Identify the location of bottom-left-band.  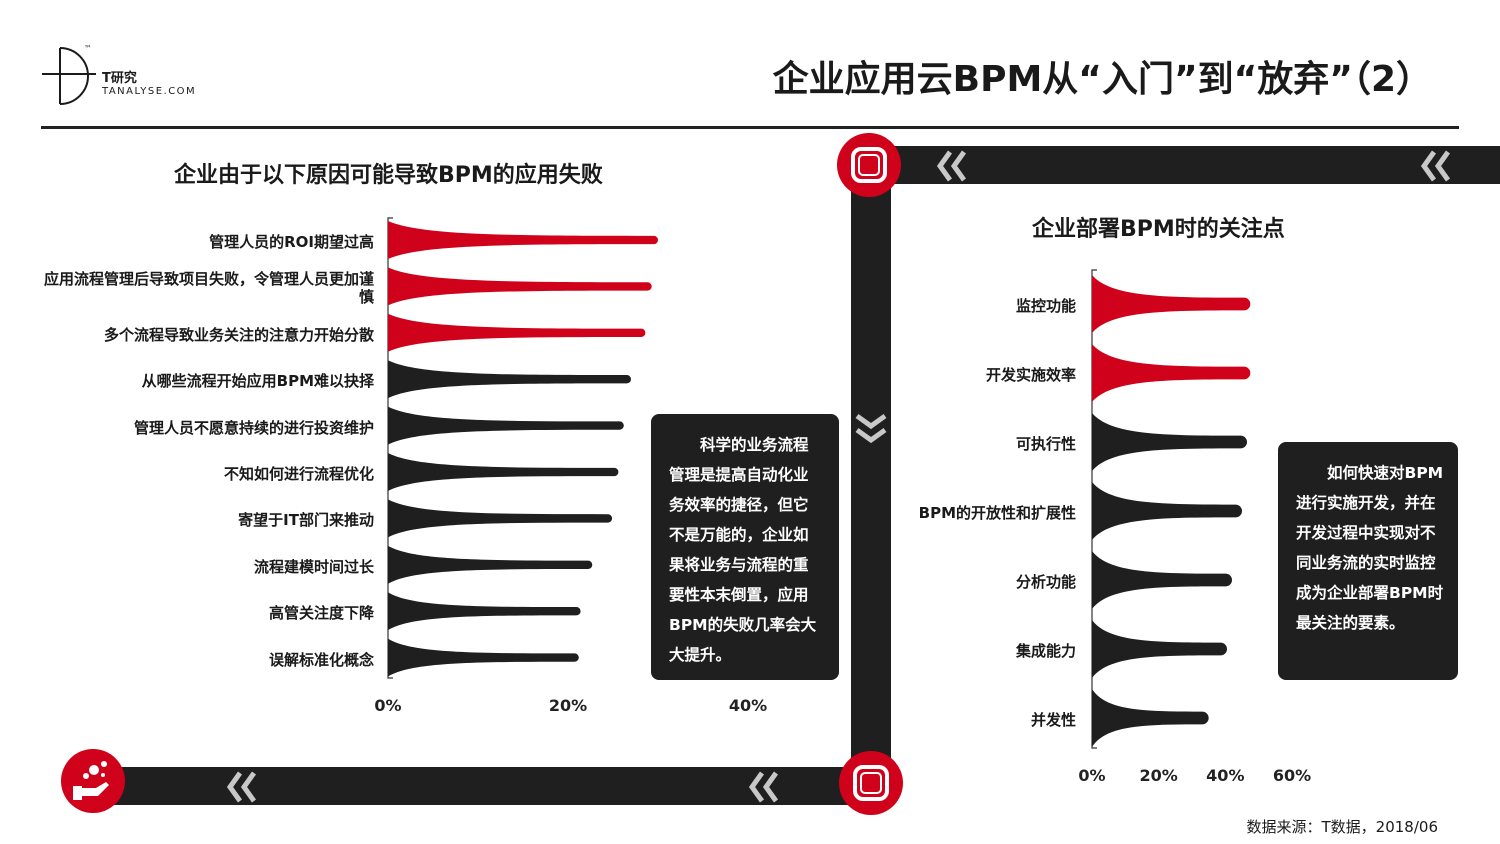
(482, 786).